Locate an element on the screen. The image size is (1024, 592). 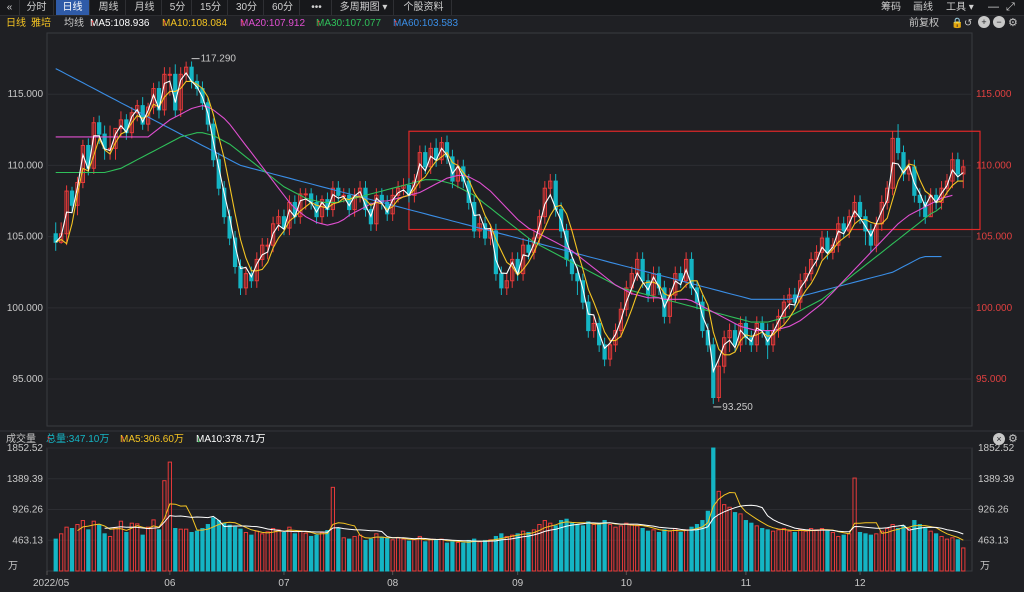
minimize-icon: — is located at coordinates (993, 7).